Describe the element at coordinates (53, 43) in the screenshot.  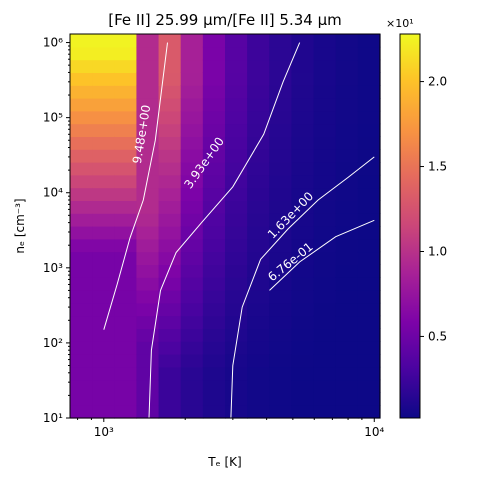
I see `y-tick-label: 10⁶` at that location.